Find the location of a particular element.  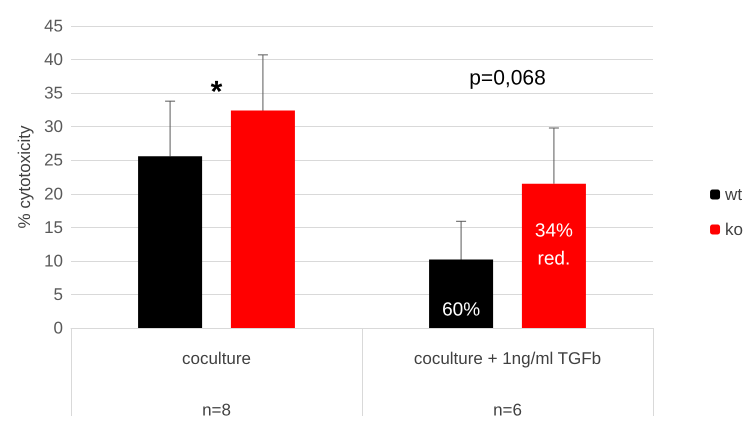

y-tick-label: 0 is located at coordinates (58, 328).